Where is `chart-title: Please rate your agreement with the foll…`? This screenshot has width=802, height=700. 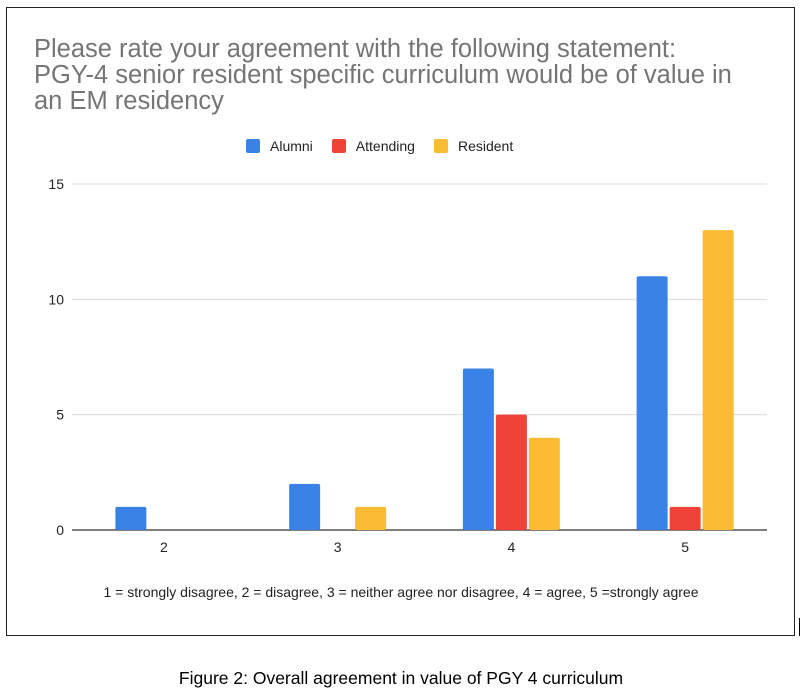
chart-title: Please rate your agreement with the foll… is located at coordinates (404, 75).